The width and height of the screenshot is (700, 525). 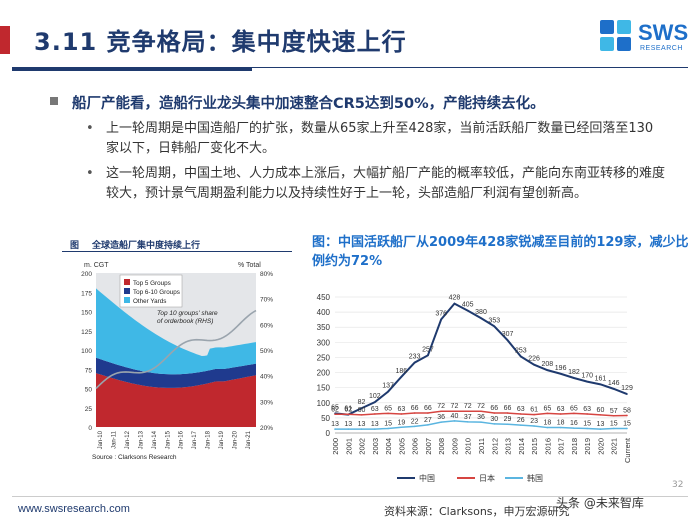 What do you see at coordinates (644, 36) in the screenshot?
I see `sws-logo: SWS RESEARCH` at bounding box center [644, 36].